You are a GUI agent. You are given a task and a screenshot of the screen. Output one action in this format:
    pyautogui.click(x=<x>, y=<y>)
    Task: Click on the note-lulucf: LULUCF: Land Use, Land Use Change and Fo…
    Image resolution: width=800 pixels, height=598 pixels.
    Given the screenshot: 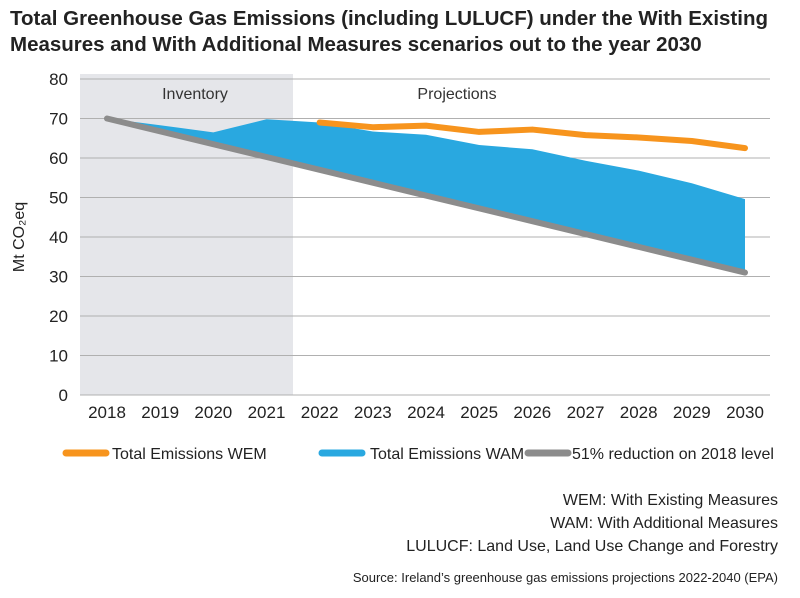 What is the action you would take?
    pyautogui.click(x=592, y=546)
    